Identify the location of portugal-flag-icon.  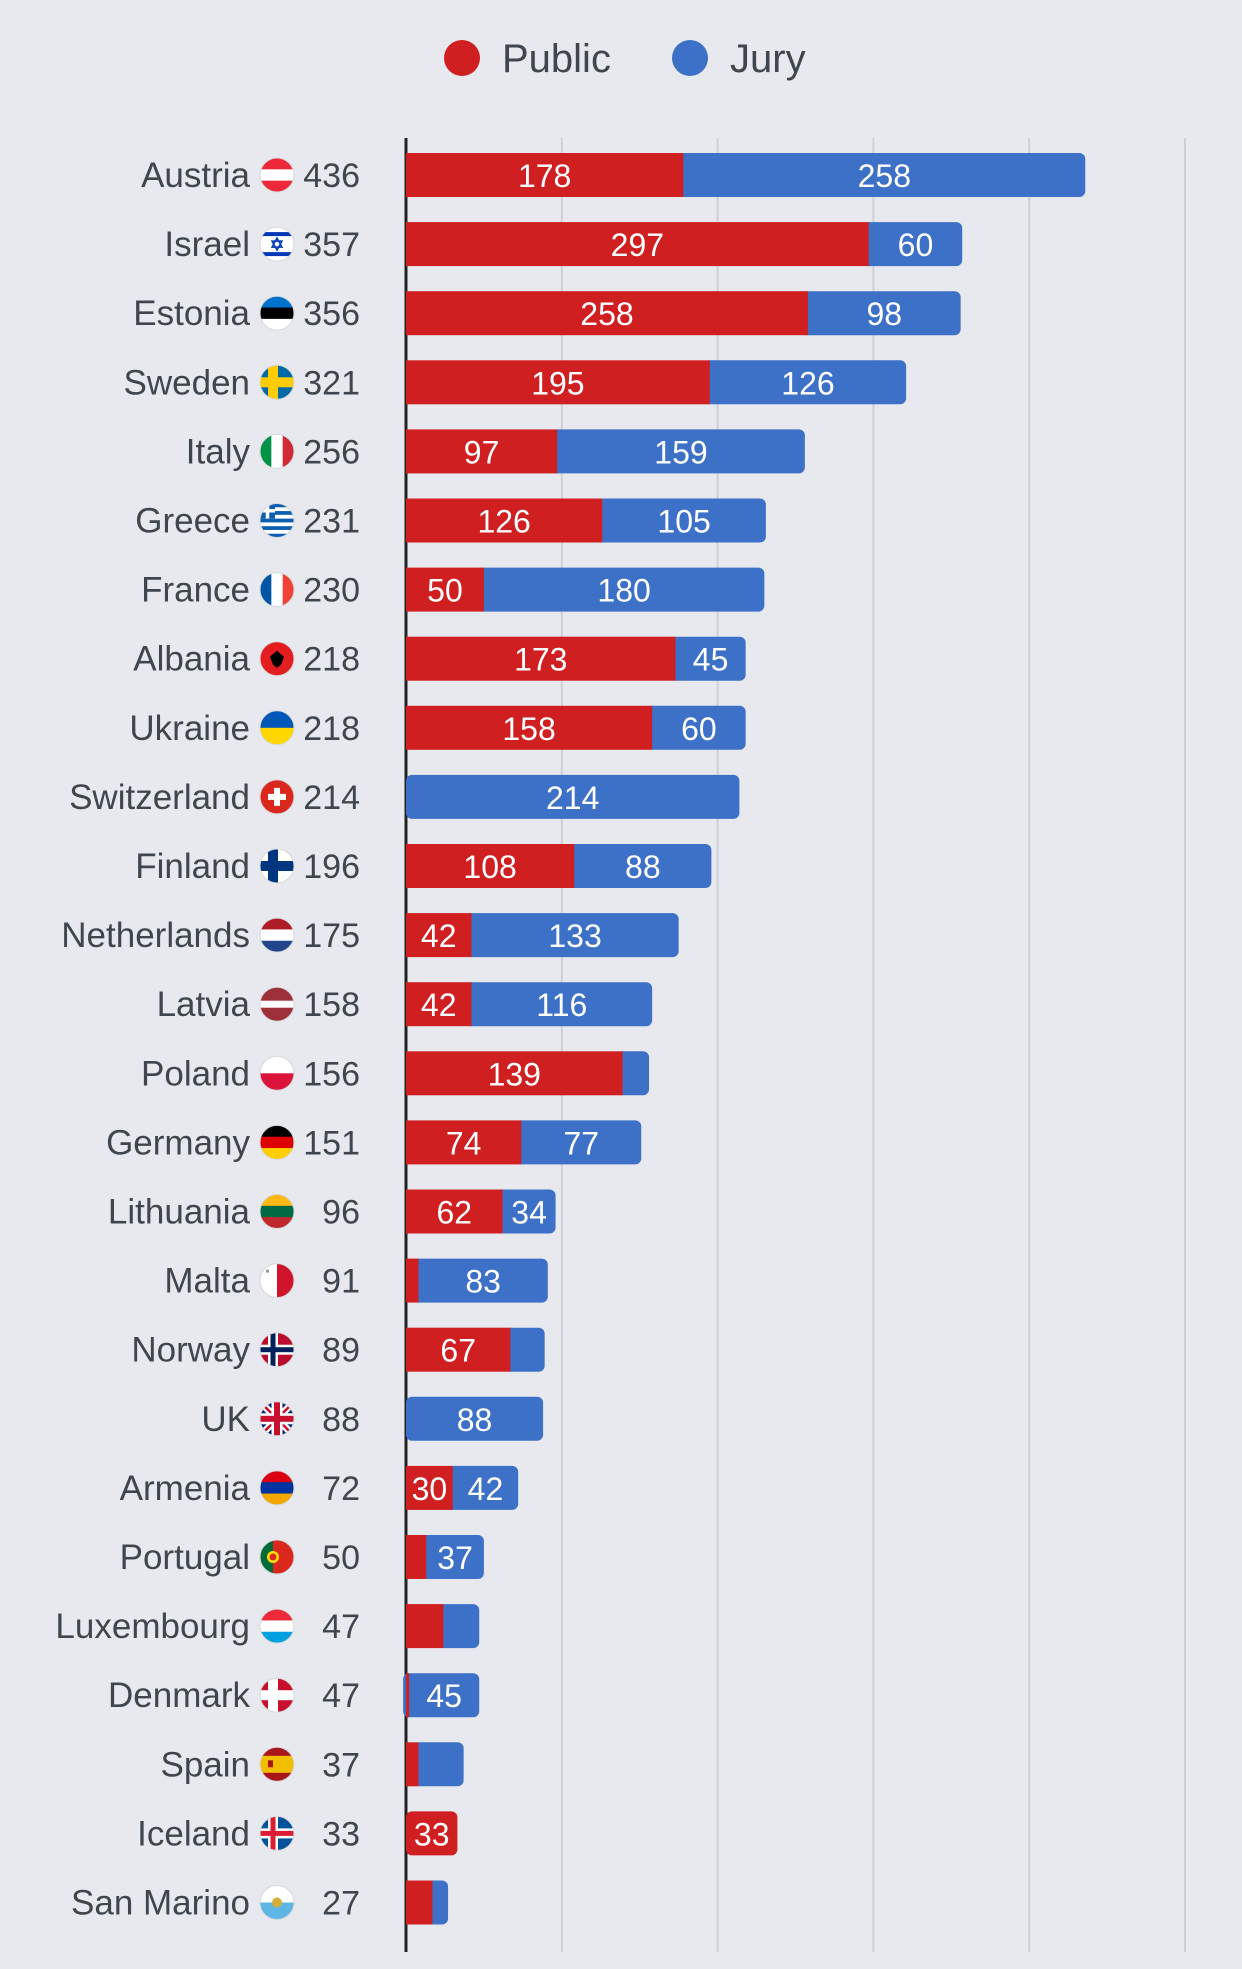
(277, 1557).